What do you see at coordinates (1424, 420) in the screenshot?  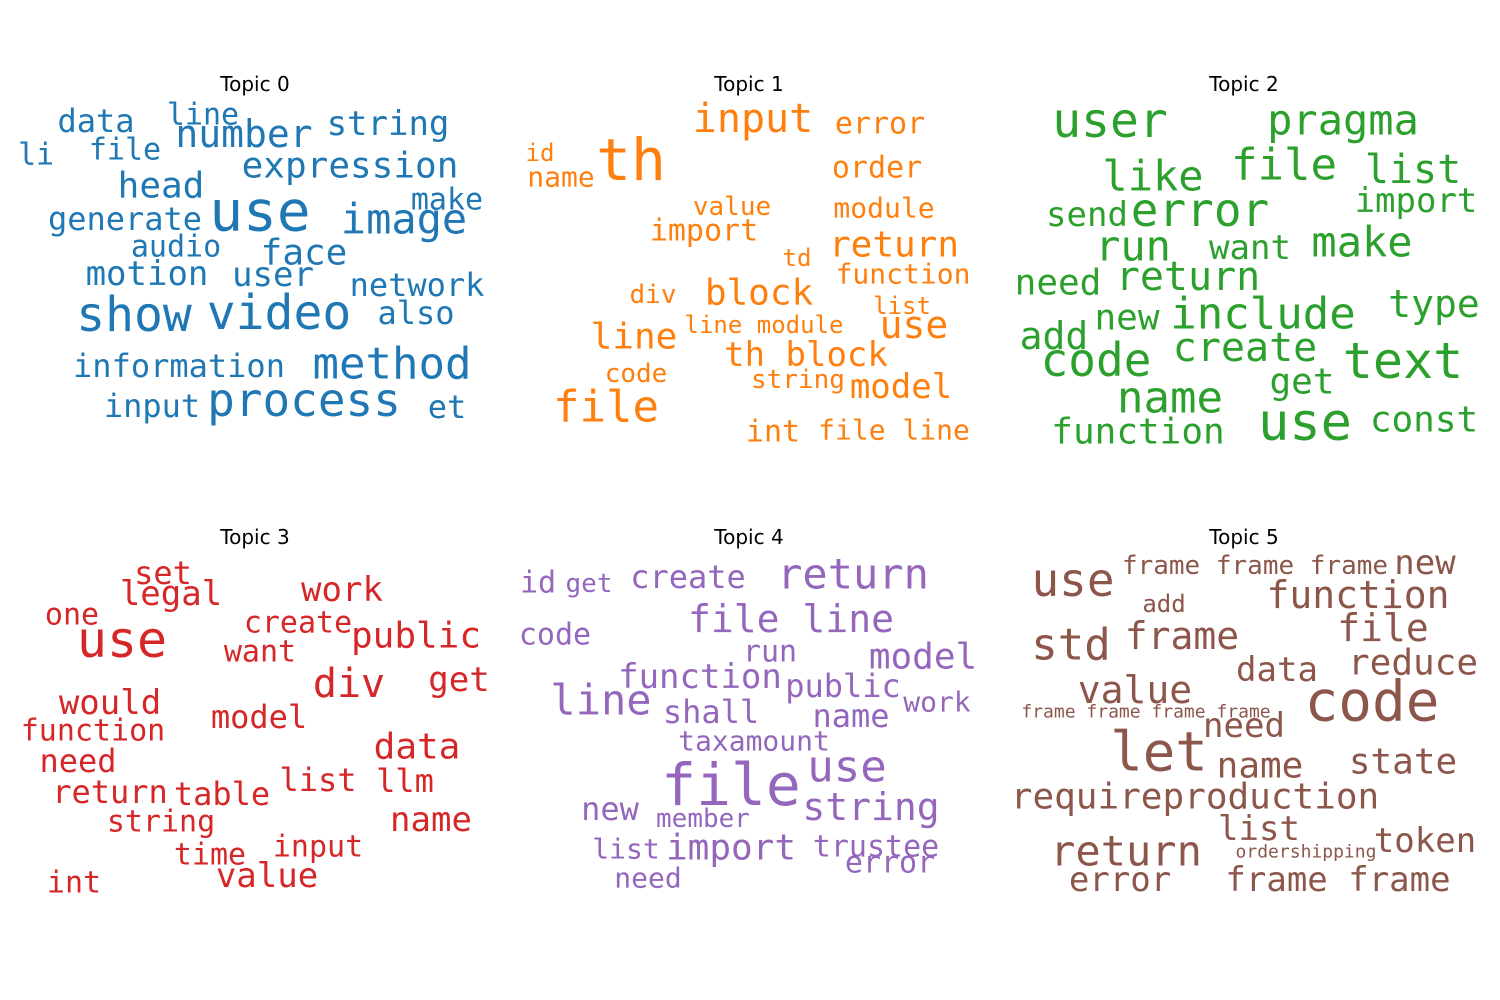 I see `word: const` at bounding box center [1424, 420].